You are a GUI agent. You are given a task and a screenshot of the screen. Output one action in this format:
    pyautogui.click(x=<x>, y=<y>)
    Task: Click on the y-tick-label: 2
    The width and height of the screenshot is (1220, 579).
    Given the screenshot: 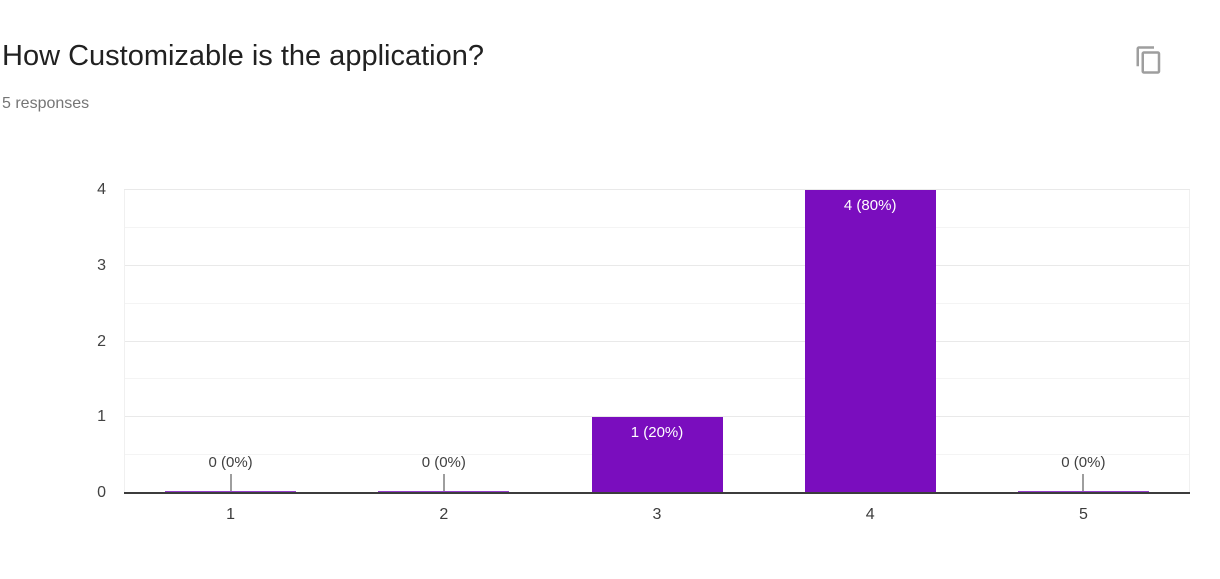 What is the action you would take?
    pyautogui.click(x=101, y=341)
    